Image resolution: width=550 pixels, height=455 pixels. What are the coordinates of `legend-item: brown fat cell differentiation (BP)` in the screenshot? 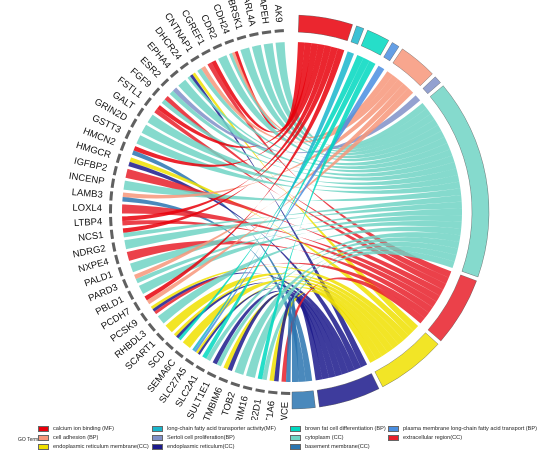 It's located at (338, 428).